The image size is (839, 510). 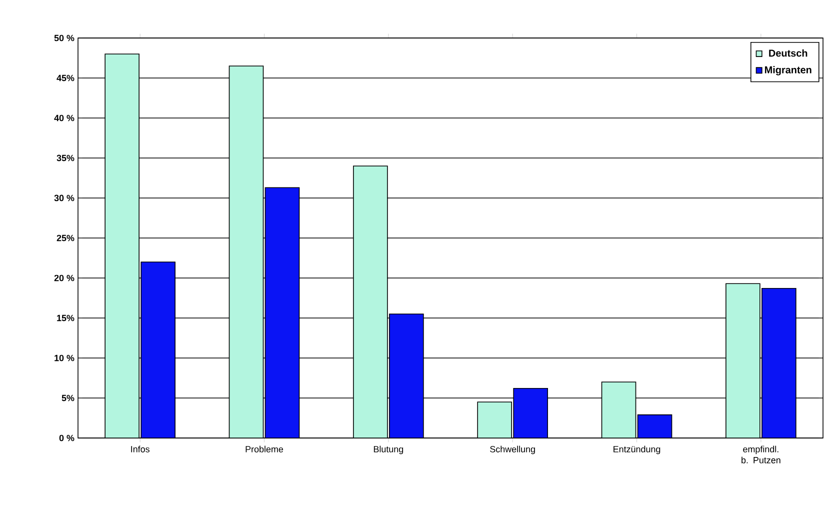 What do you see at coordinates (512, 450) in the screenshot?
I see `x-tick-label: Schwellung` at bounding box center [512, 450].